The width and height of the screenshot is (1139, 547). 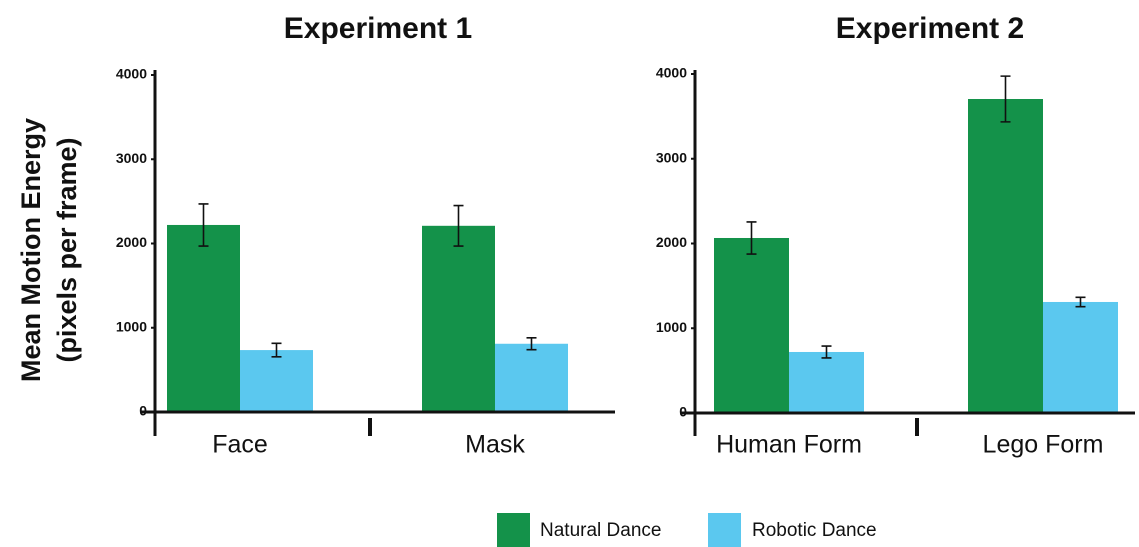 What do you see at coordinates (67, 249) in the screenshot?
I see `y-axis-label: (pixels per frame)` at bounding box center [67, 249].